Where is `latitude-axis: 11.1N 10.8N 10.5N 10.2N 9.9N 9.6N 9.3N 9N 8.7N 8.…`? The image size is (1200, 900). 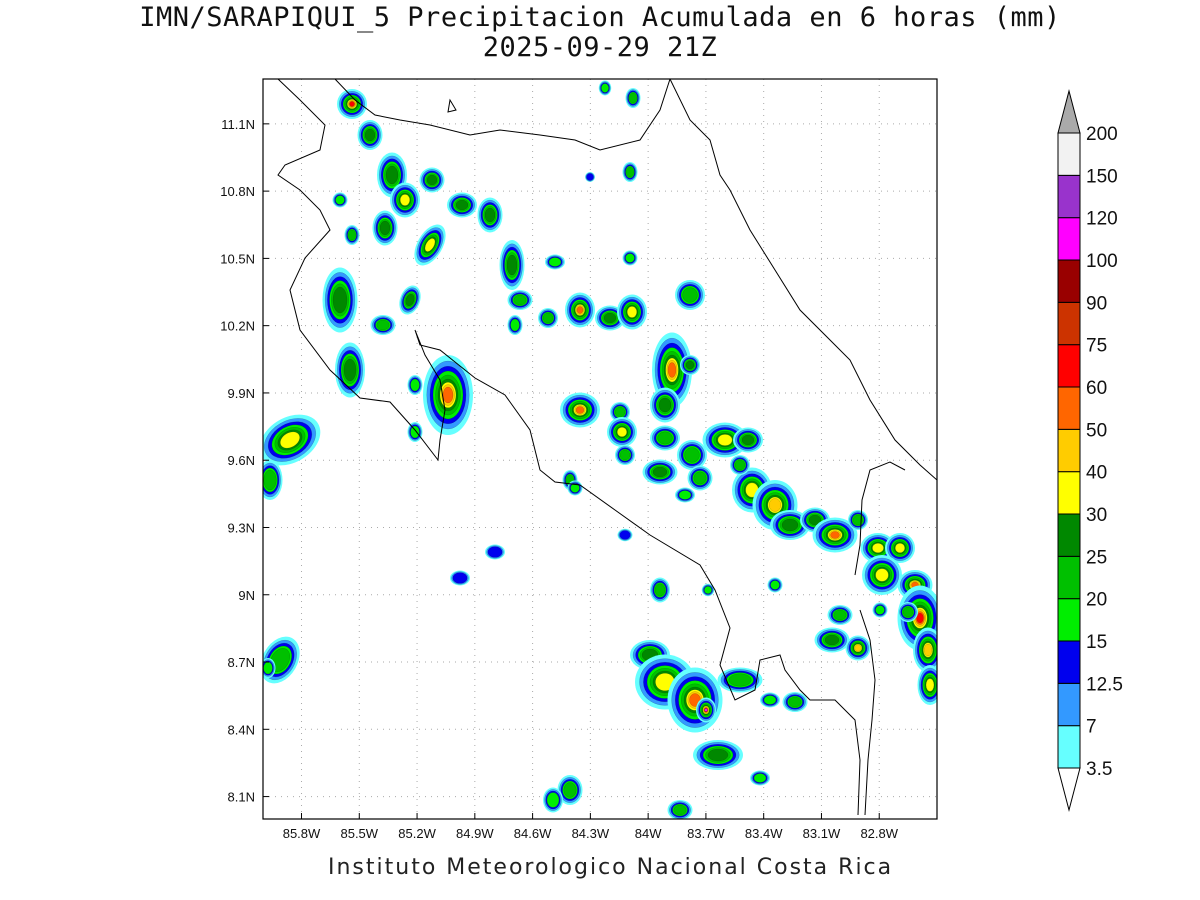
latitude-axis: 11.1N 10.8N 10.5N 10.2N 9.9N 9.6N 9.3N 9N 8.7N 8.… is located at coordinates (244, 461).